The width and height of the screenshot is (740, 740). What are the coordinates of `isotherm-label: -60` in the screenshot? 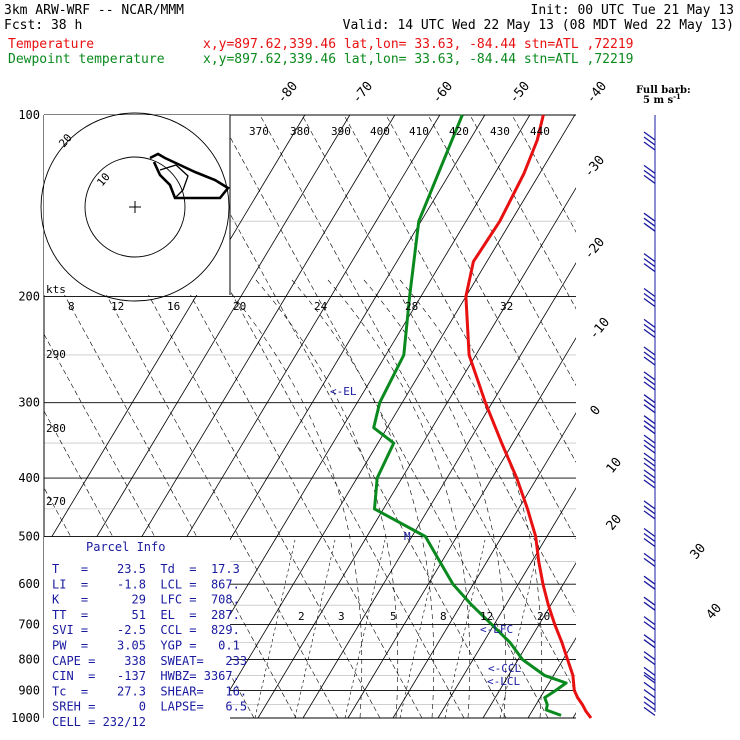 It's located at (443, 93).